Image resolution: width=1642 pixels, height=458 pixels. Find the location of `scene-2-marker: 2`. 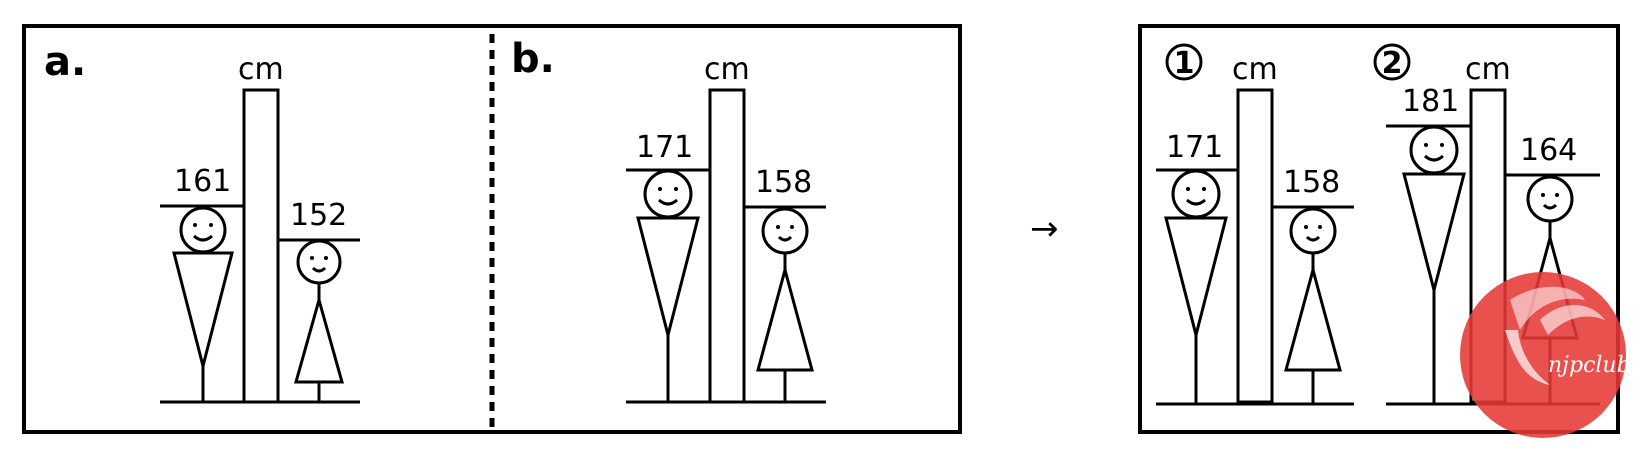

scene-2-marker: 2 is located at coordinates (1392, 63).